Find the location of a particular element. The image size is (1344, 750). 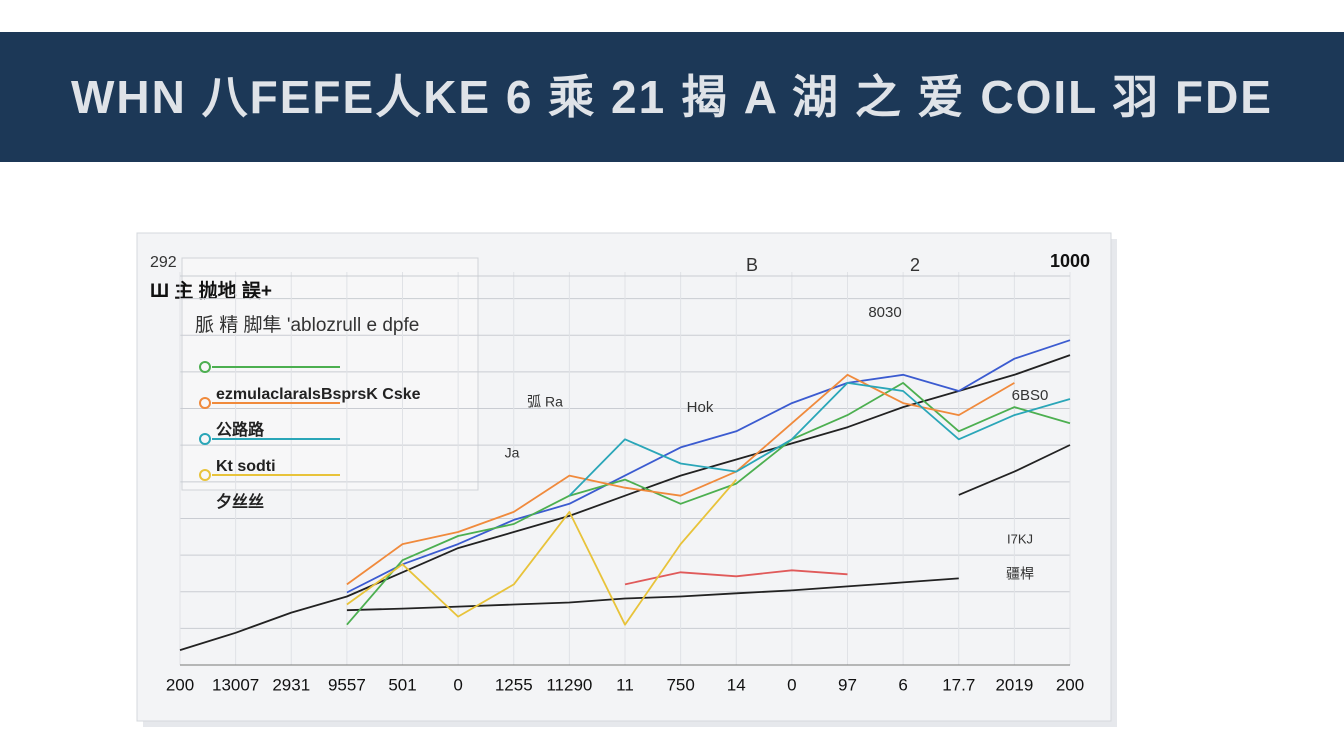

legend-label: 公路路 is located at coordinates (240, 429).